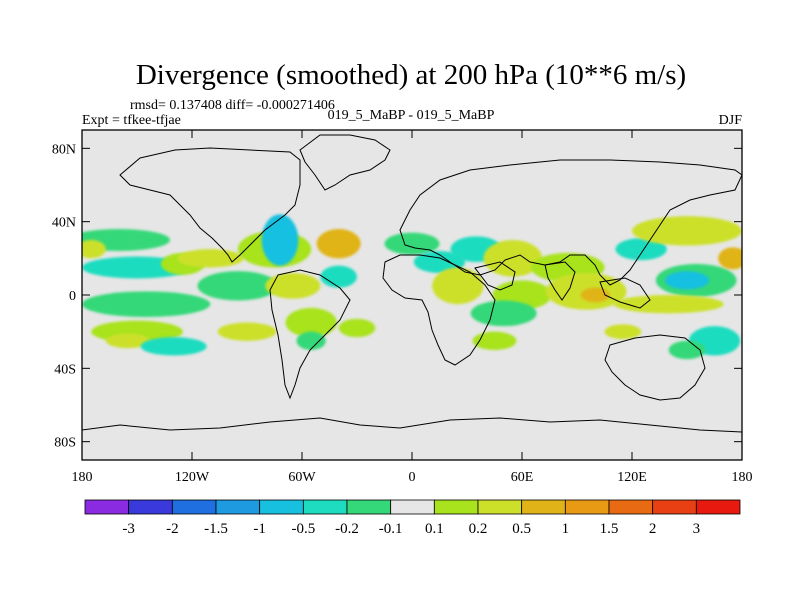 The width and height of the screenshot is (800, 600). What do you see at coordinates (731, 120) in the screenshot?
I see `season-label: DJF` at bounding box center [731, 120].